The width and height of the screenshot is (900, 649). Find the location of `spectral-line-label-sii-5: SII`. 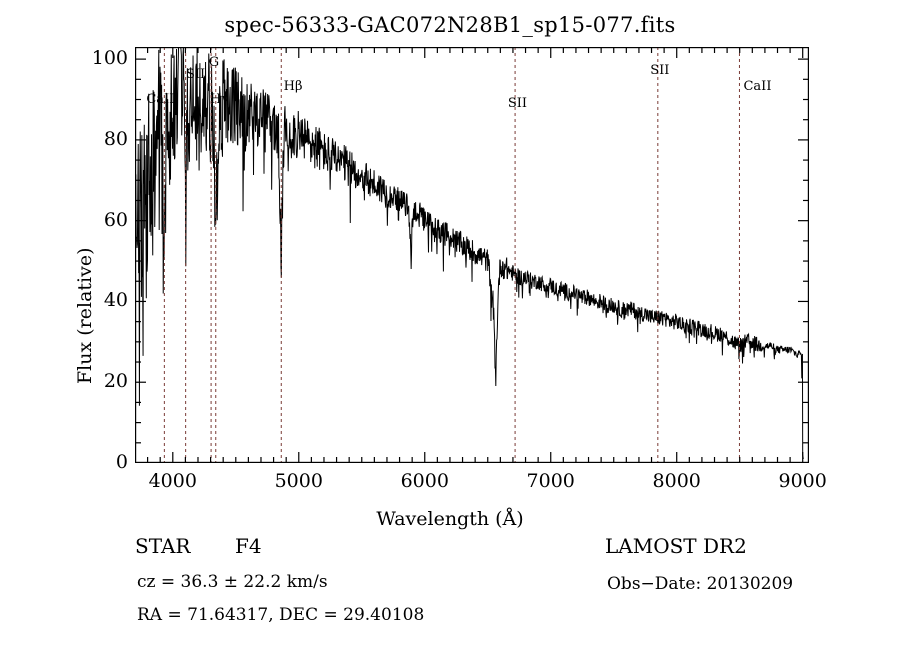

spectral-line-label-sii-5: SII is located at coordinates (517, 103).